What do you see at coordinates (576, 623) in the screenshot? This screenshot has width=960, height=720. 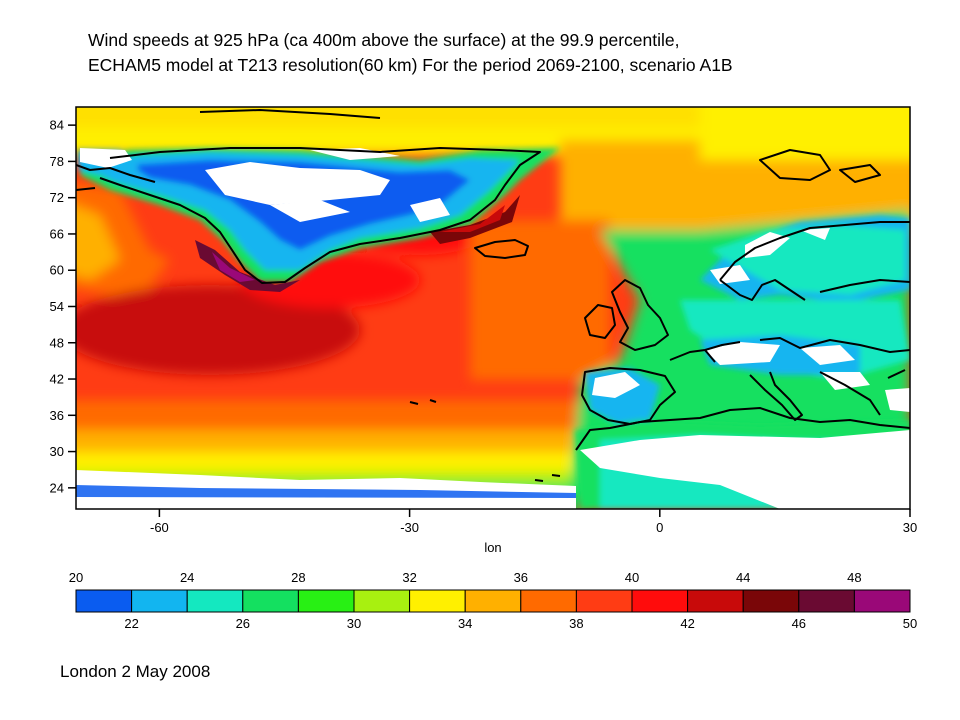 I see `colorbar-lower-label: 38` at bounding box center [576, 623].